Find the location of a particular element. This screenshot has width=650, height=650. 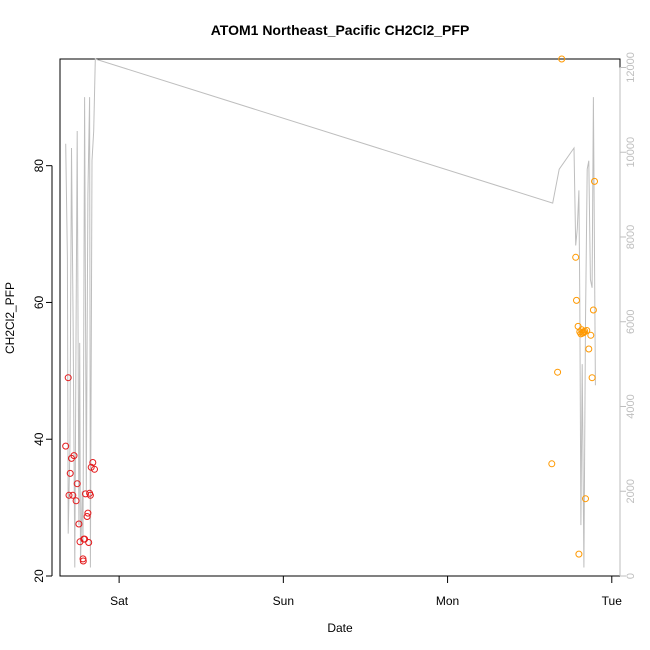

chart-title: ATOM1 Northeast_Pacific CH2Cl2_PFP is located at coordinates (340, 30).